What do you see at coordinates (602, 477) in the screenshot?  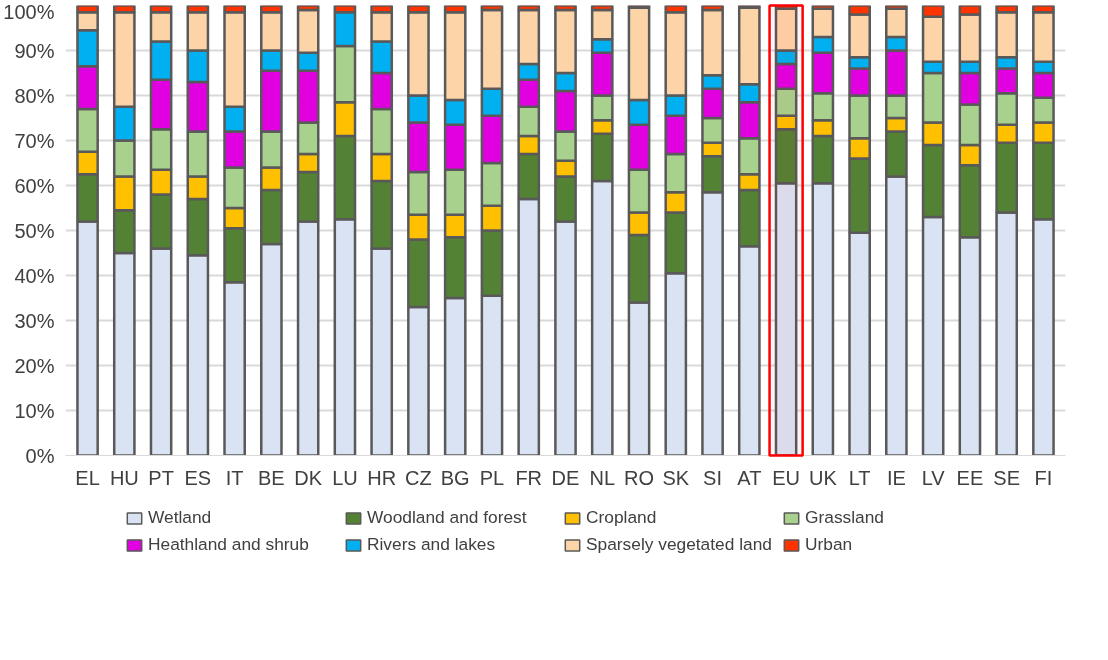 I see `x-tick-label: NL` at bounding box center [602, 477].